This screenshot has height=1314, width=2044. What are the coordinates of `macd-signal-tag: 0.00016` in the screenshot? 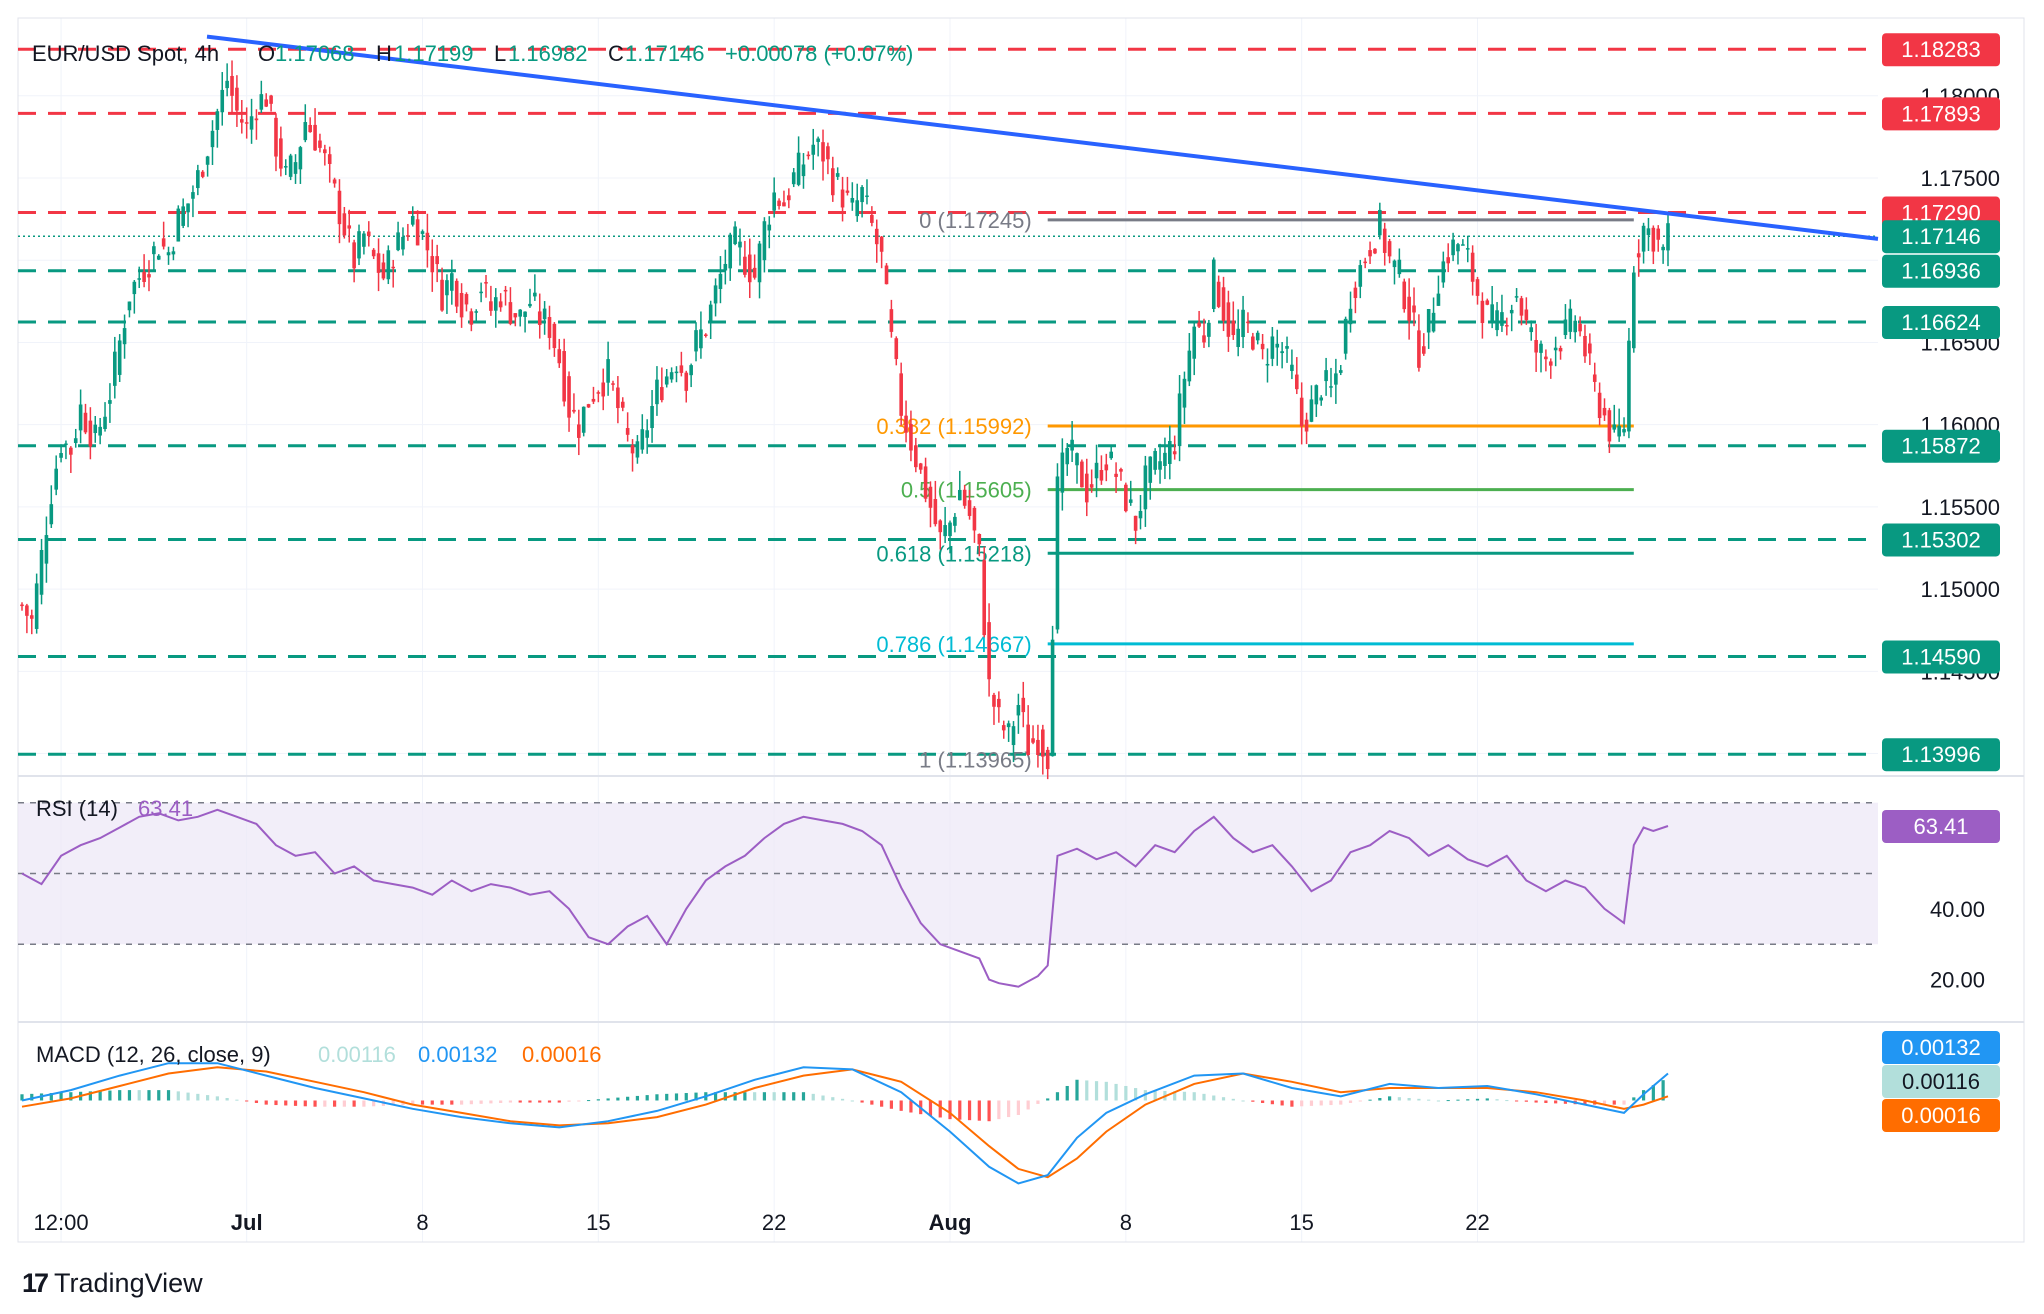 It's located at (1941, 1115).